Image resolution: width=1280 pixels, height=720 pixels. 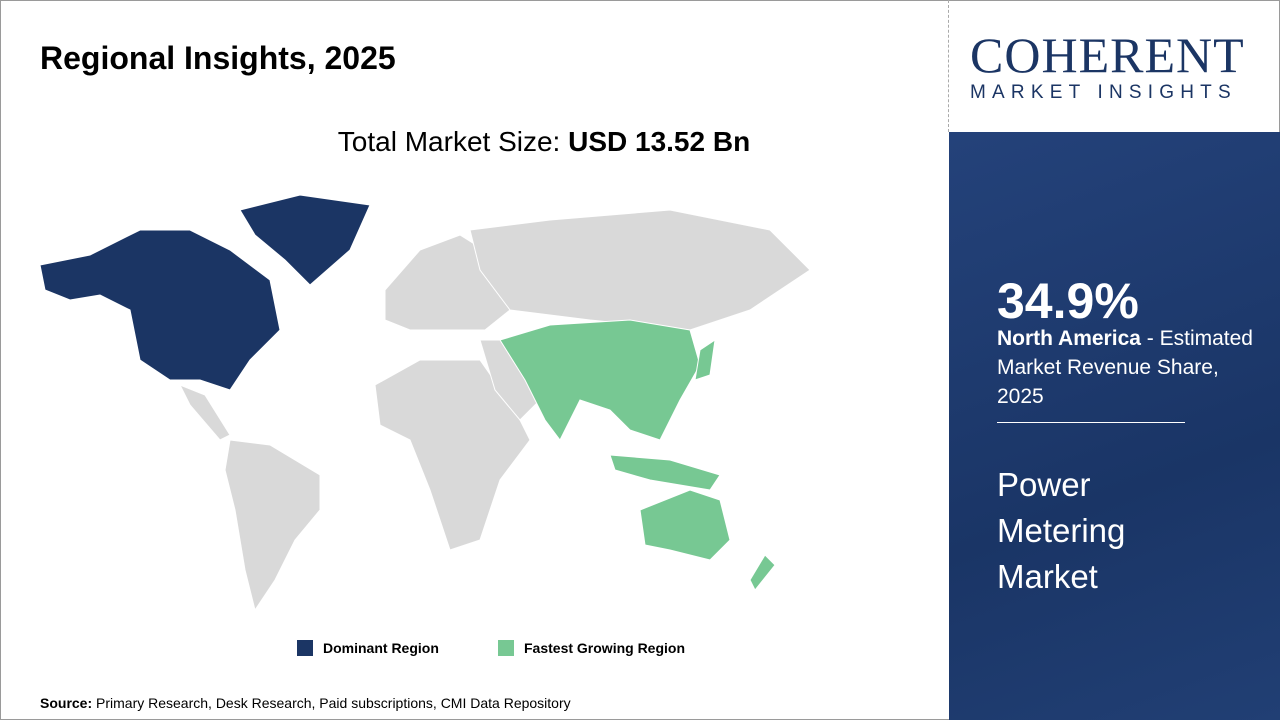 What do you see at coordinates (665, 472) in the screenshot?
I see `map-indonesia` at bounding box center [665, 472].